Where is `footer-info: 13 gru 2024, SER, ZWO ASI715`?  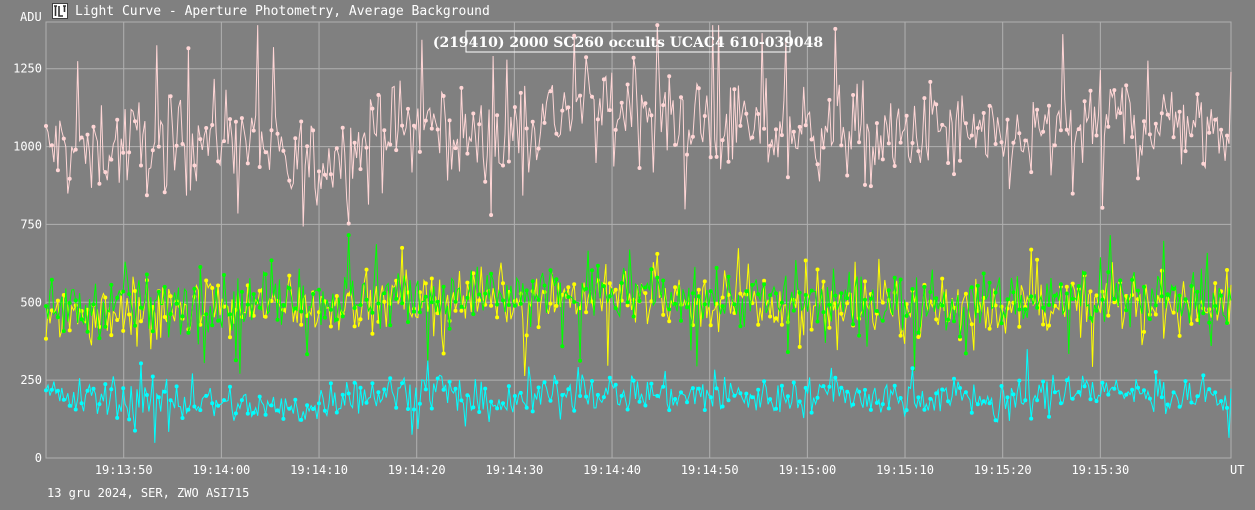 footer-info: 13 gru 2024, SER, ZWO ASI715 is located at coordinates (148, 493).